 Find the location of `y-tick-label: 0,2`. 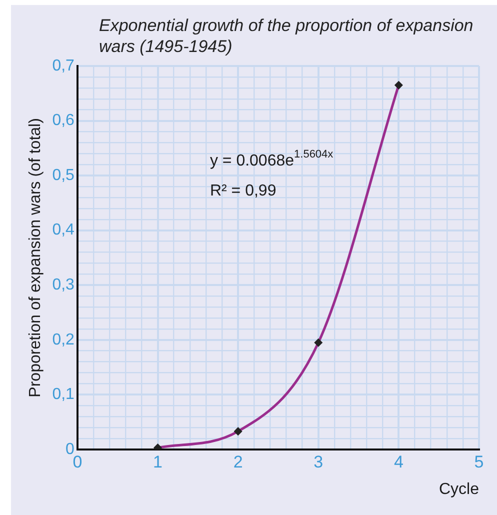

y-tick-label: 0,2 is located at coordinates (63, 339).